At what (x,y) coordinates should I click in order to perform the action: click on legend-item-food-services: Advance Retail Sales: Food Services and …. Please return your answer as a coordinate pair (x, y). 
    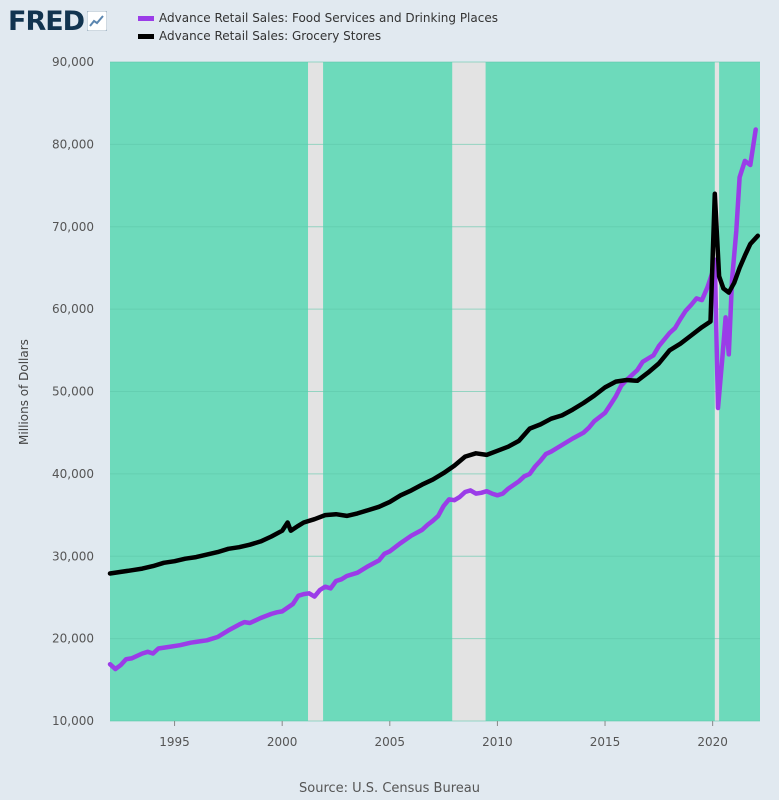
    Looking at the image, I should click on (318, 18).